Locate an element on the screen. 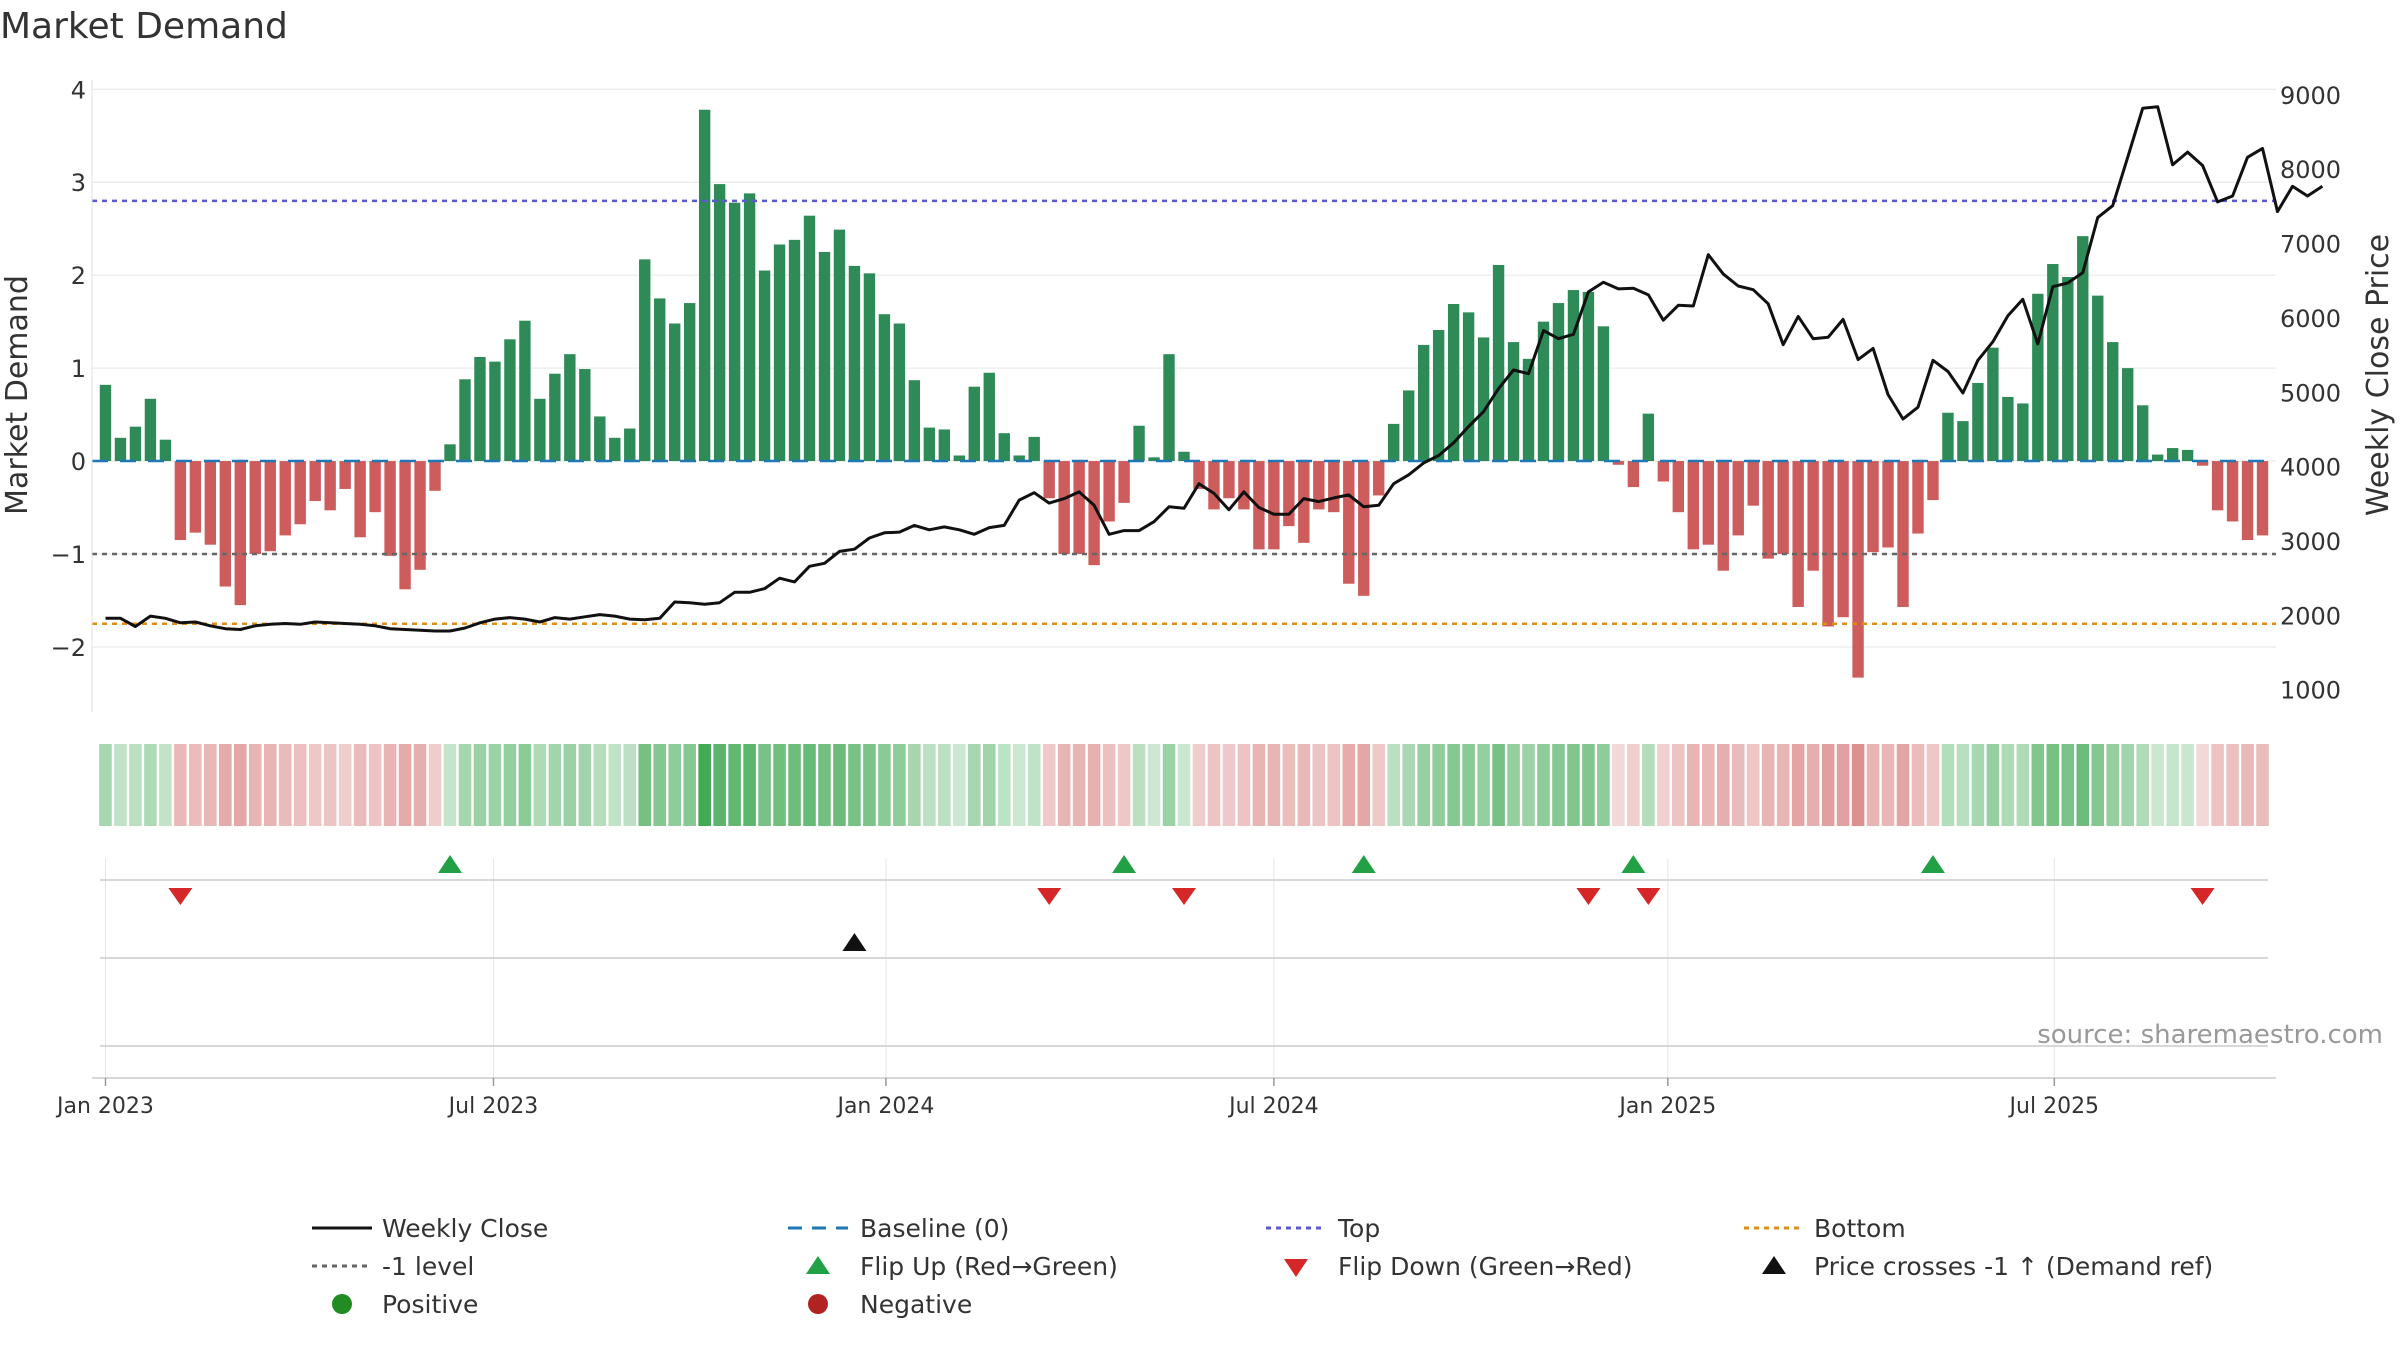 This screenshot has height=1350, width=2400. chart-title: Market Demand is located at coordinates (144, 26).